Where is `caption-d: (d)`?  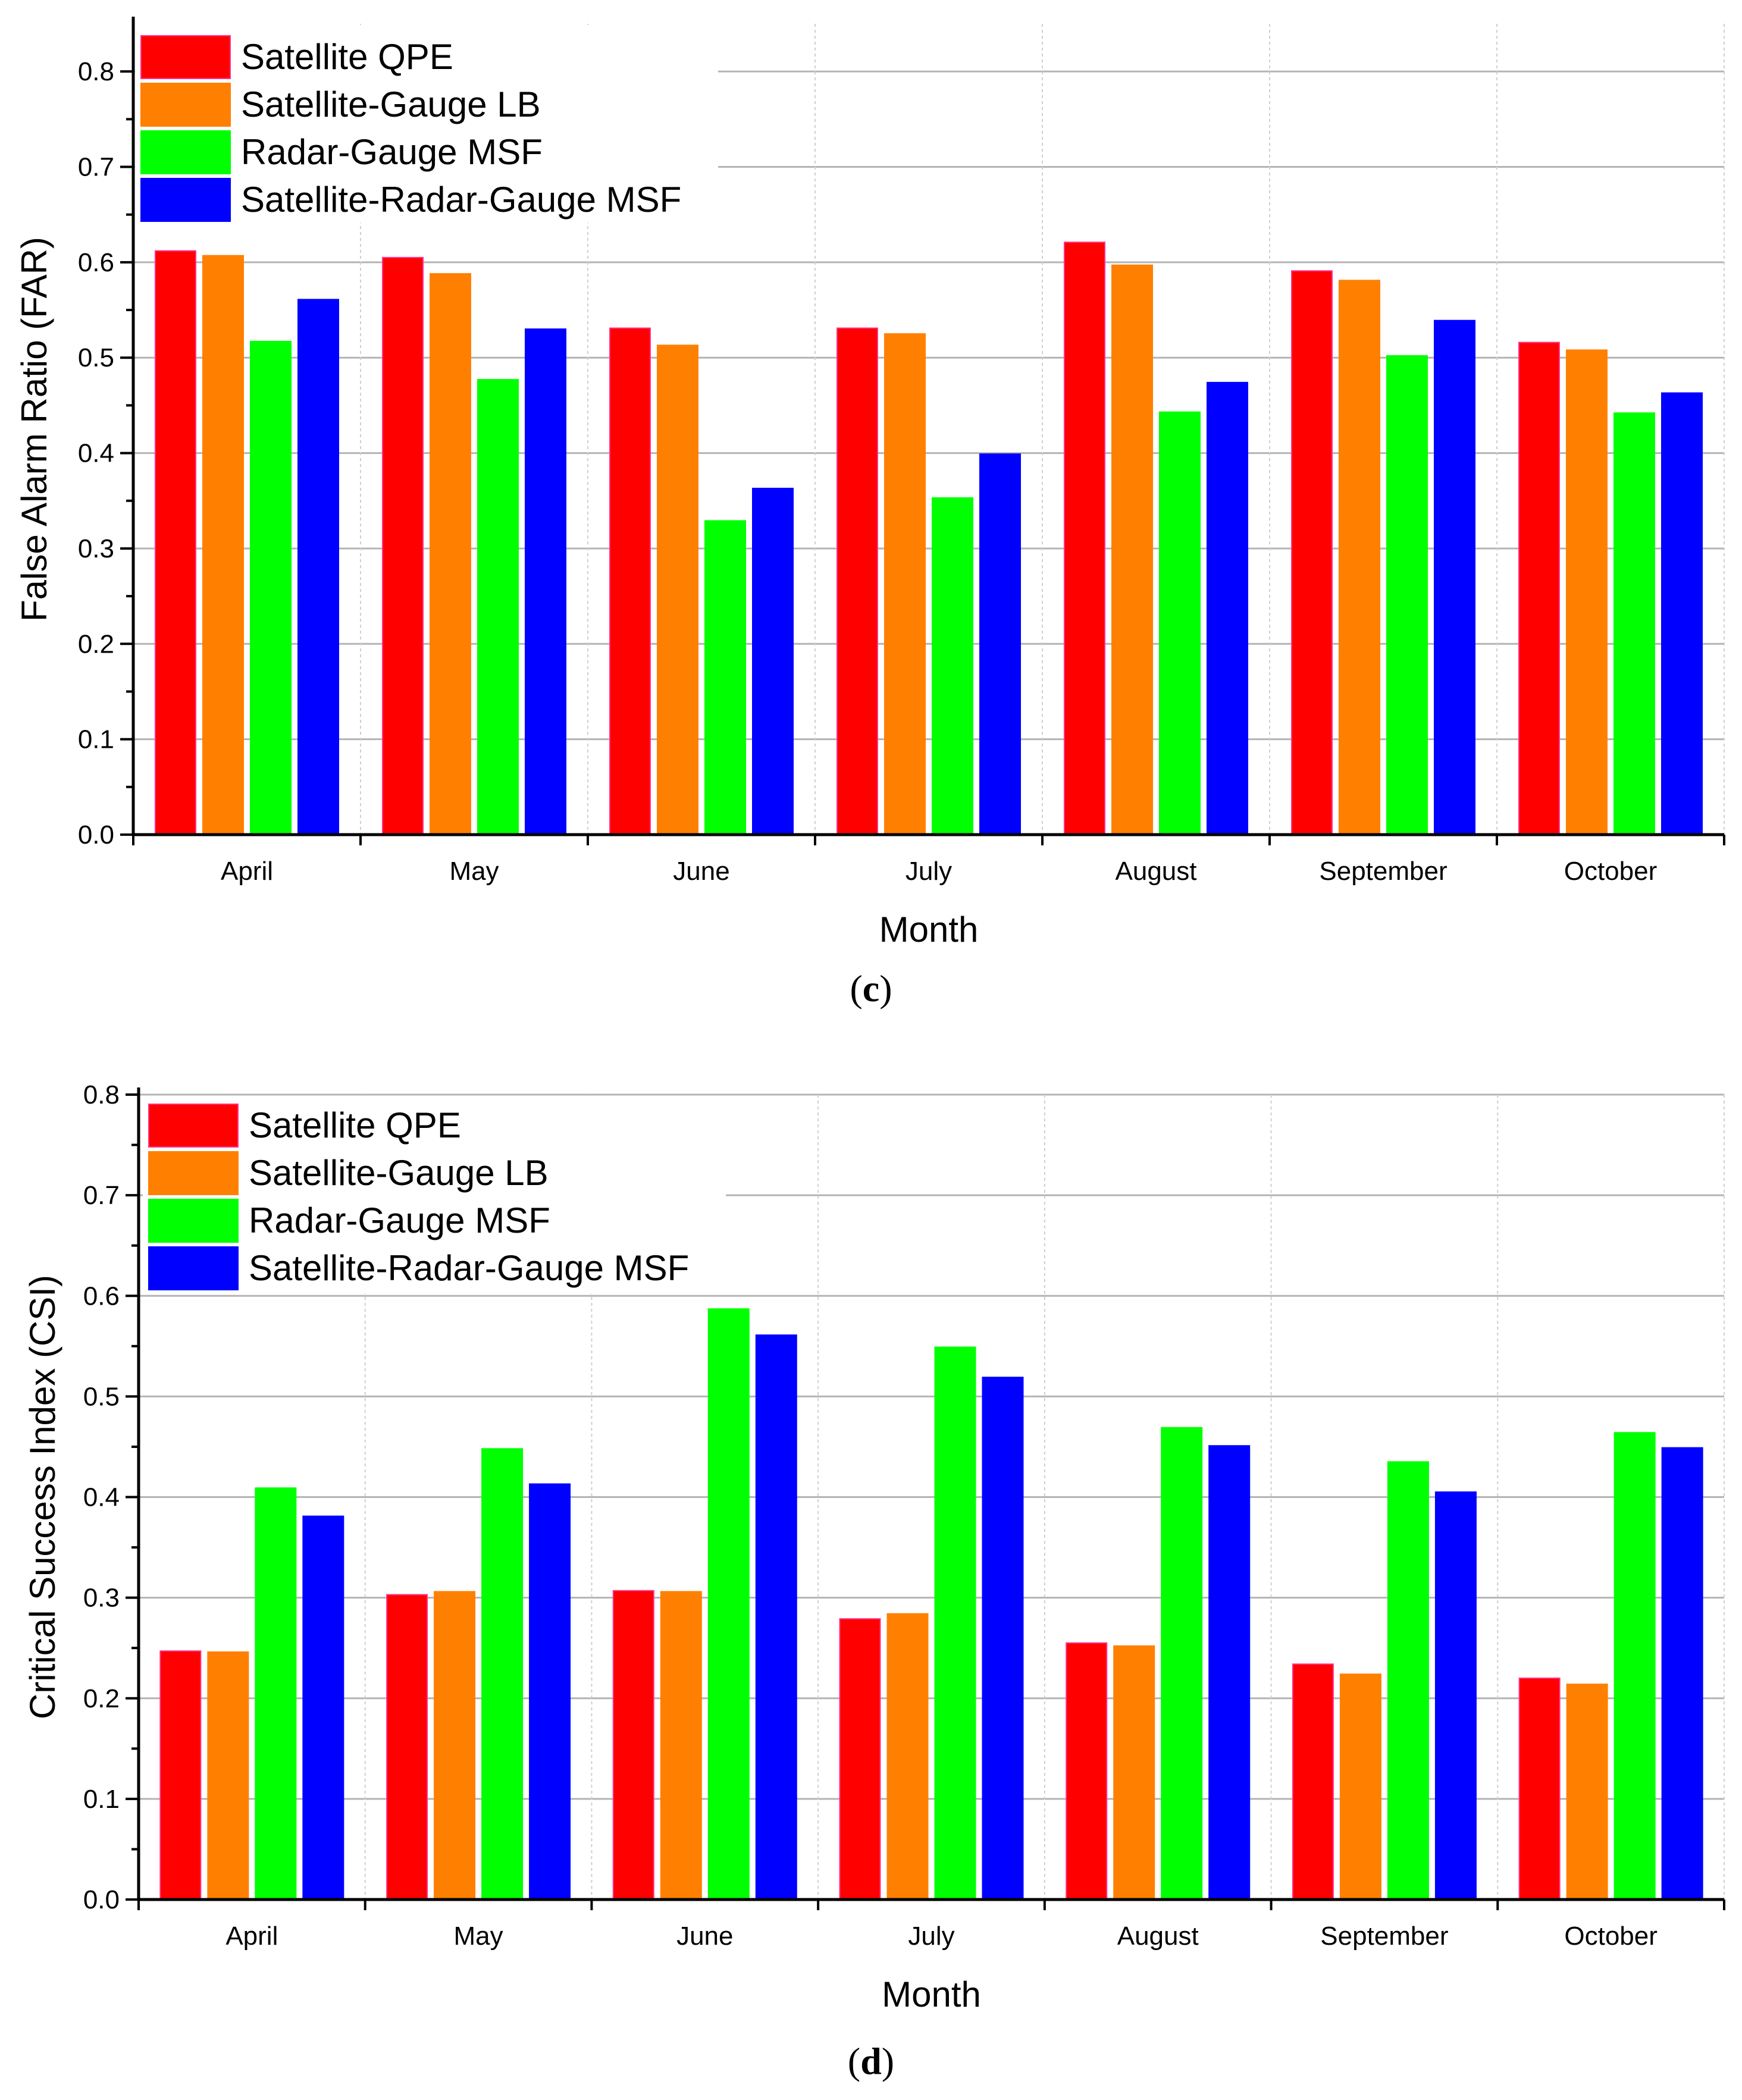
caption-d: (d) is located at coordinates (871, 2061).